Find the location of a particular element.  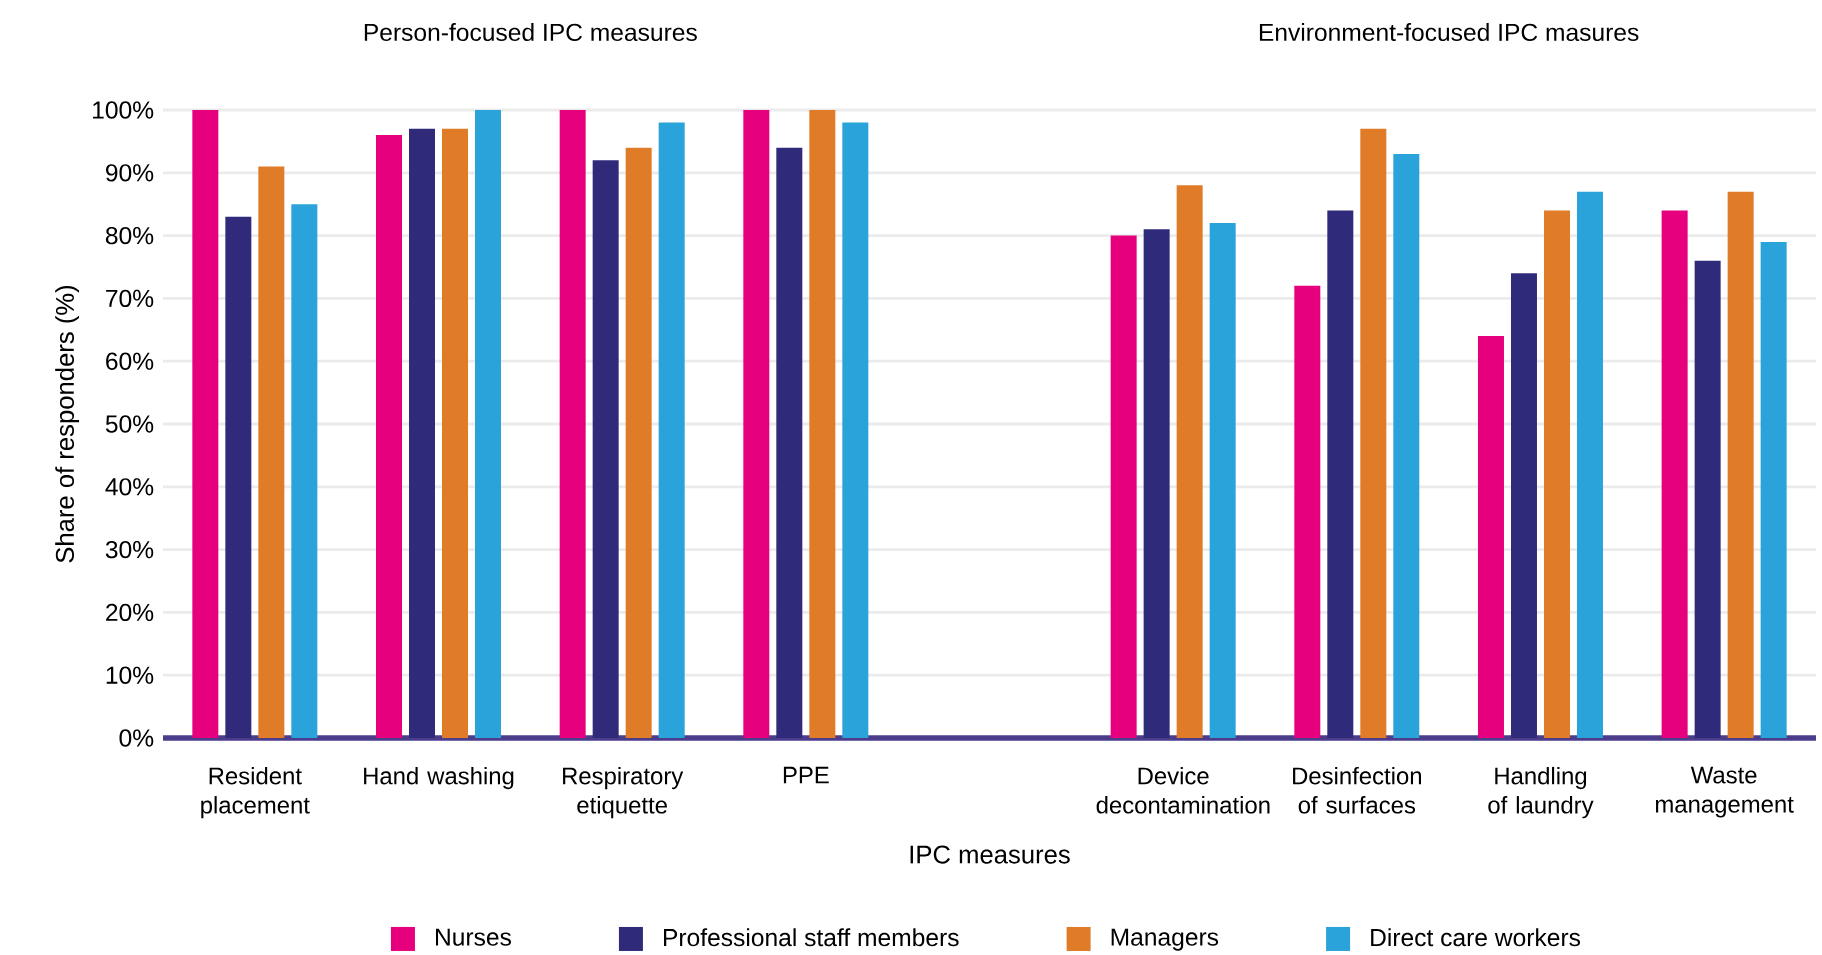

y-tick-label: 60% is located at coordinates (130, 361).